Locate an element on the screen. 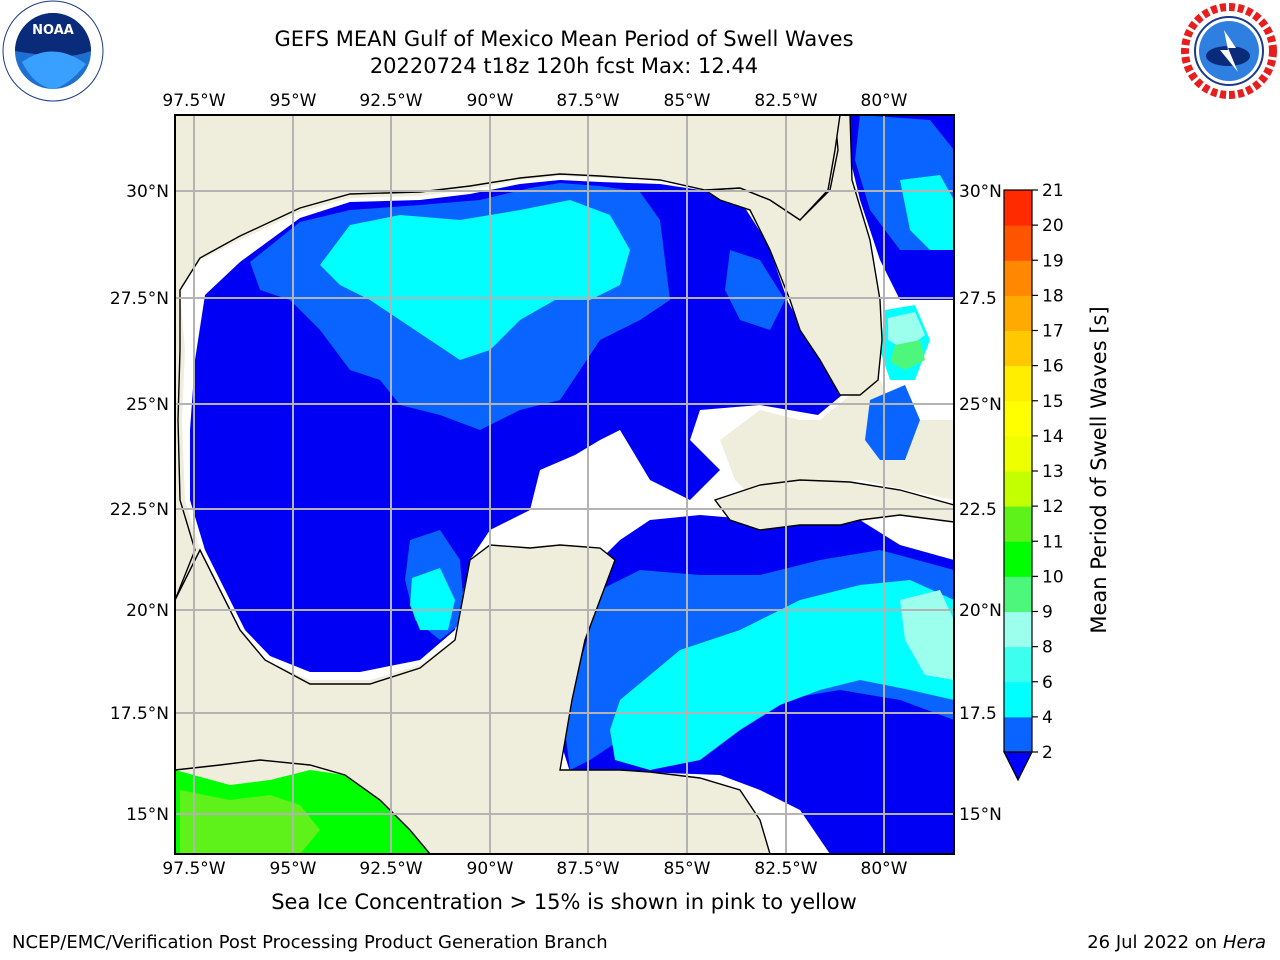  lon-label-top: 80°W is located at coordinates (884, 101).